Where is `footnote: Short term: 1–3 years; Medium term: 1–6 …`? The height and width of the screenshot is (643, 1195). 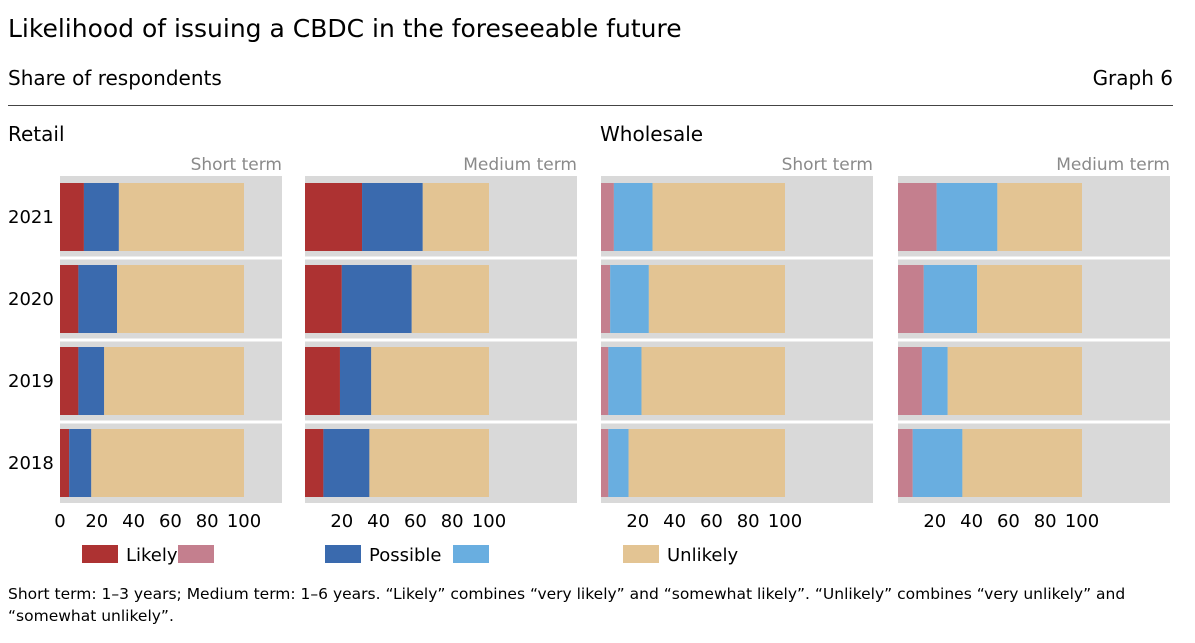 footnote: Short term: 1–3 years; Medium term: 1–6 … is located at coordinates (567, 605).